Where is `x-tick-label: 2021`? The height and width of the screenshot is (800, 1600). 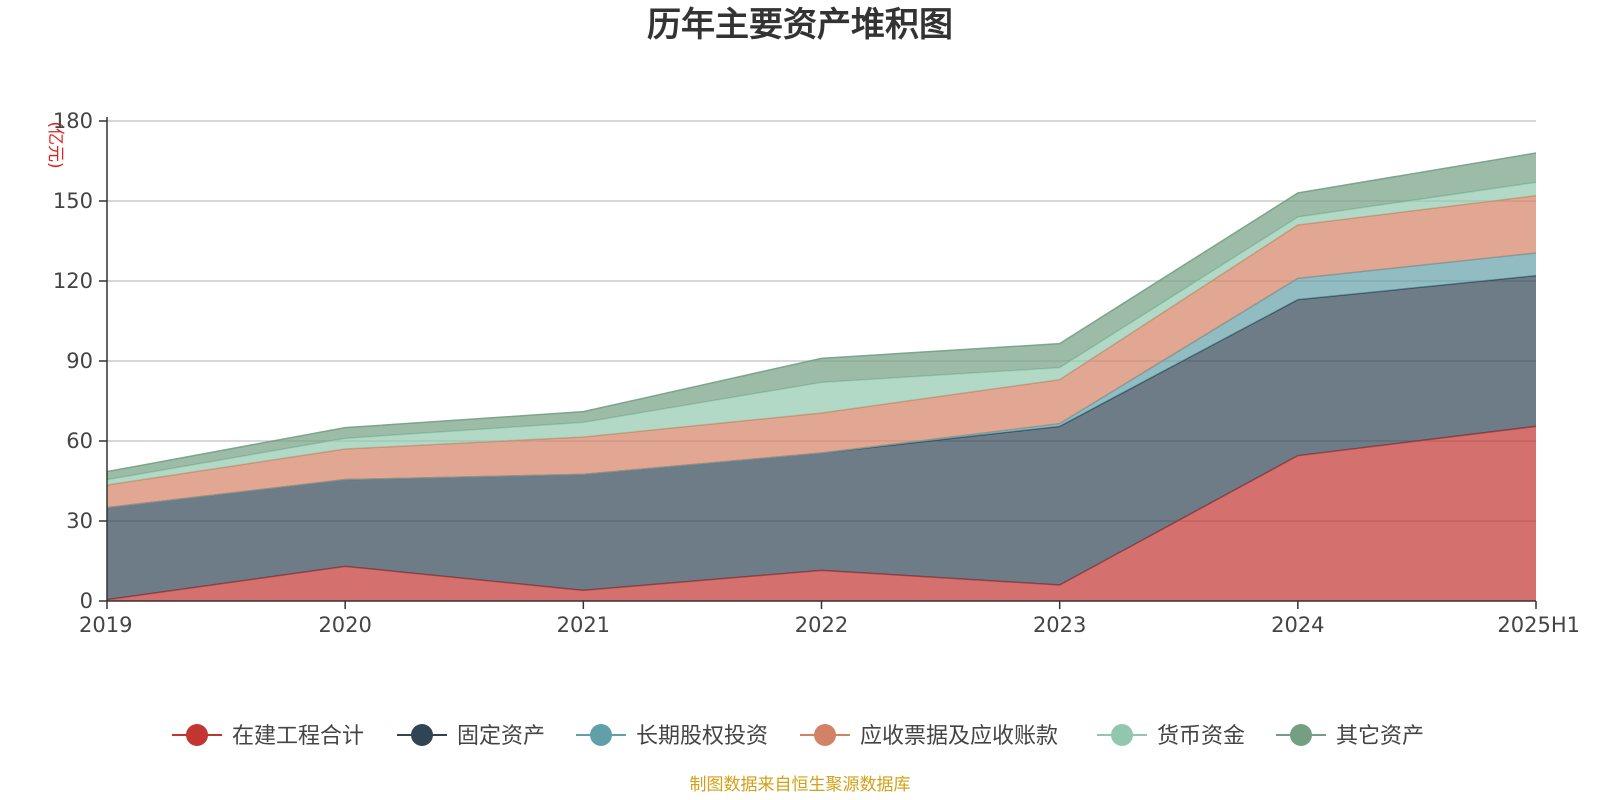 x-tick-label: 2021 is located at coordinates (583, 625).